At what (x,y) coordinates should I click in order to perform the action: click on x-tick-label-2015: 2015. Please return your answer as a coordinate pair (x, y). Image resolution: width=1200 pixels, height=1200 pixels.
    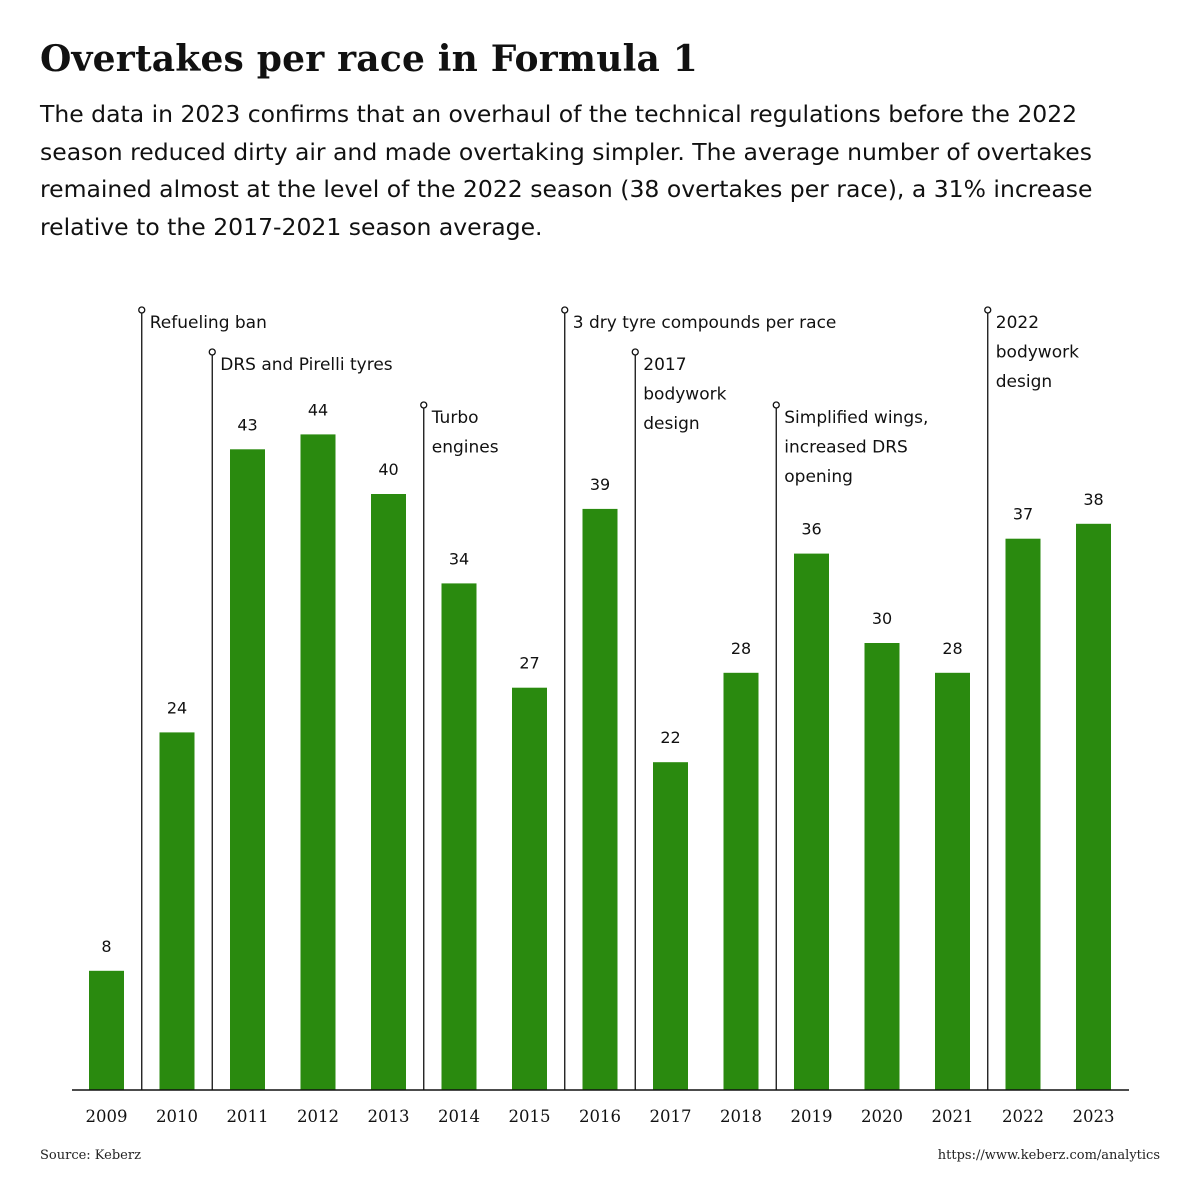
    Looking at the image, I should click on (530, 1116).